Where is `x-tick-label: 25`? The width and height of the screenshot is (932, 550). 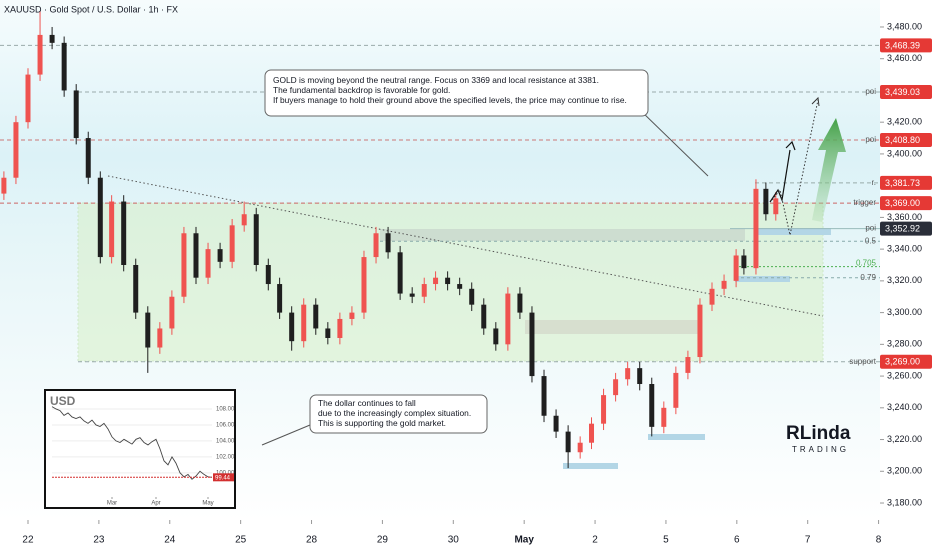
x-tick-label: 25 is located at coordinates (241, 540).